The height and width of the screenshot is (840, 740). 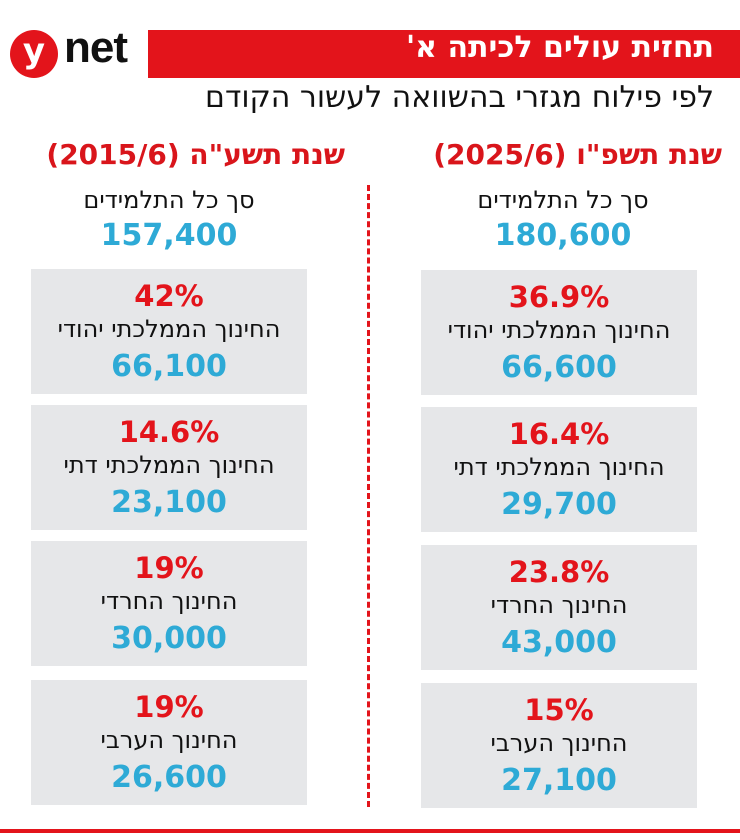 I want to click on sector-value: 29,700, so click(x=559, y=504).